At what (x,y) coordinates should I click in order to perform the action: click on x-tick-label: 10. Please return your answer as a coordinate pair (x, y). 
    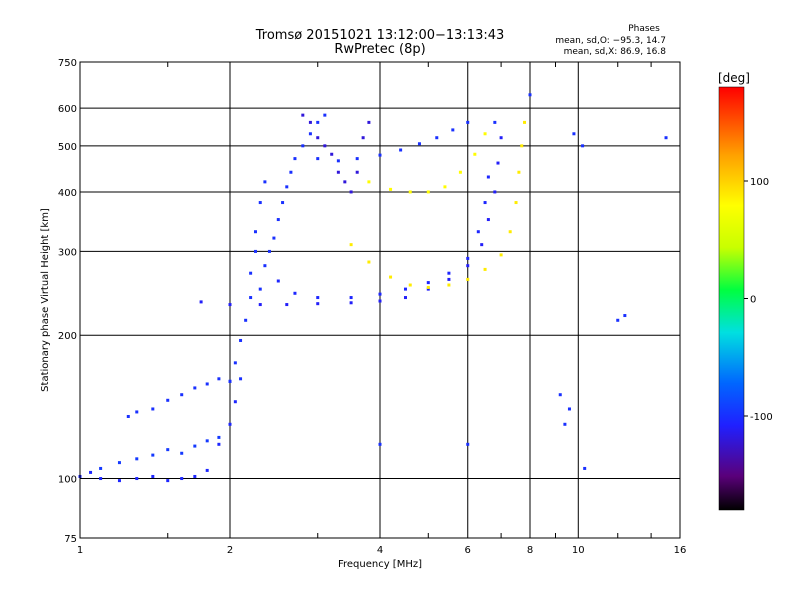
    Looking at the image, I should click on (578, 550).